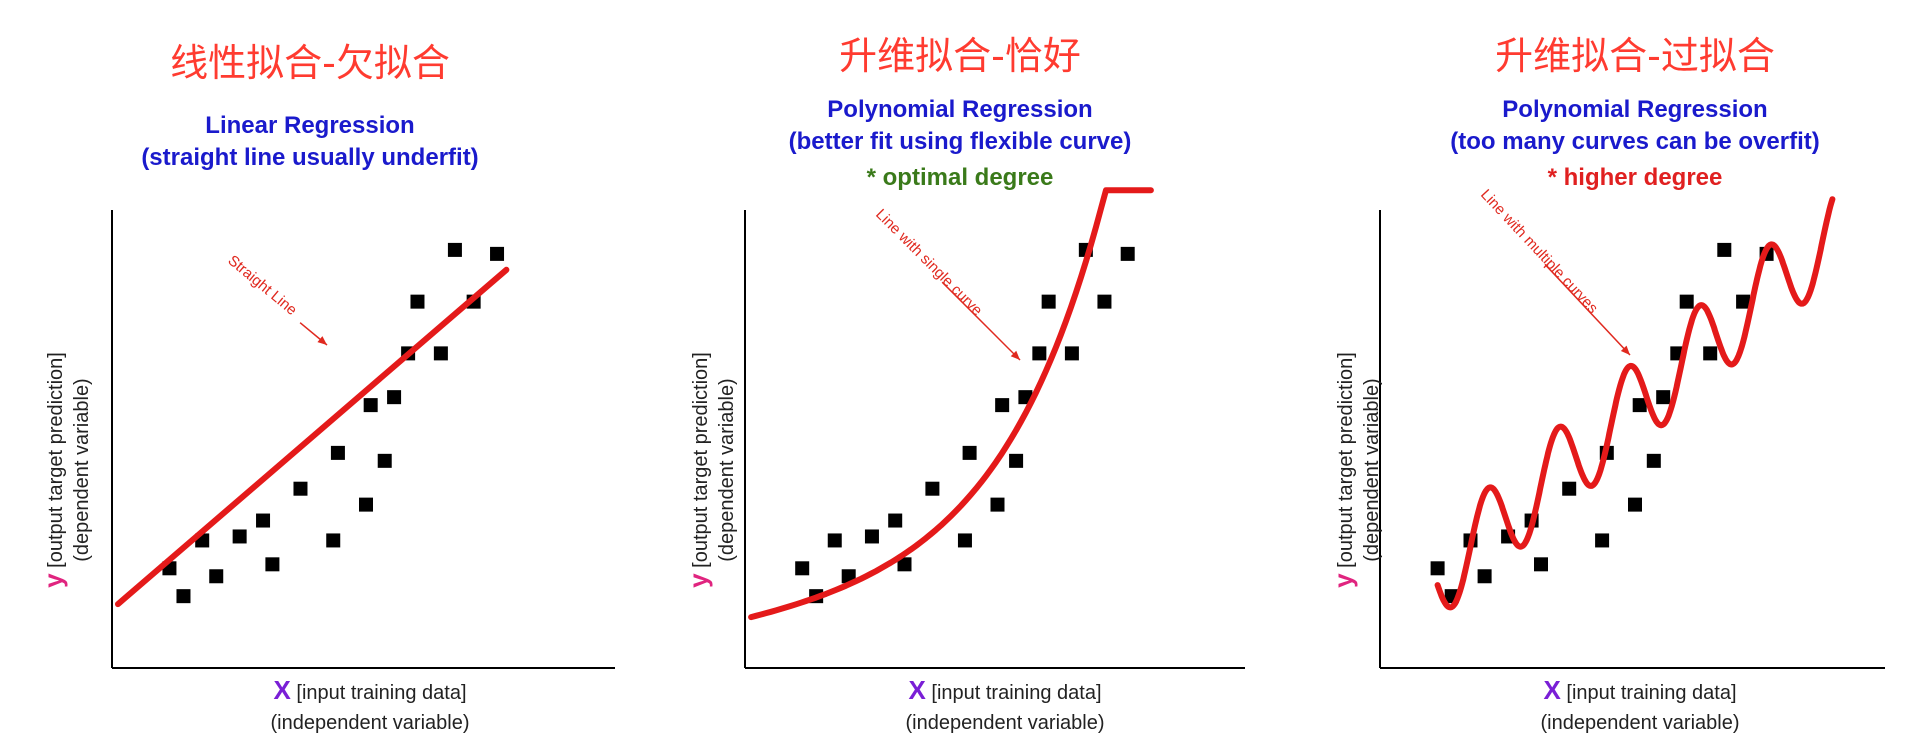  What do you see at coordinates (960, 141) in the screenshot?
I see `title-subline: (better fit using flexible curve)` at bounding box center [960, 141].